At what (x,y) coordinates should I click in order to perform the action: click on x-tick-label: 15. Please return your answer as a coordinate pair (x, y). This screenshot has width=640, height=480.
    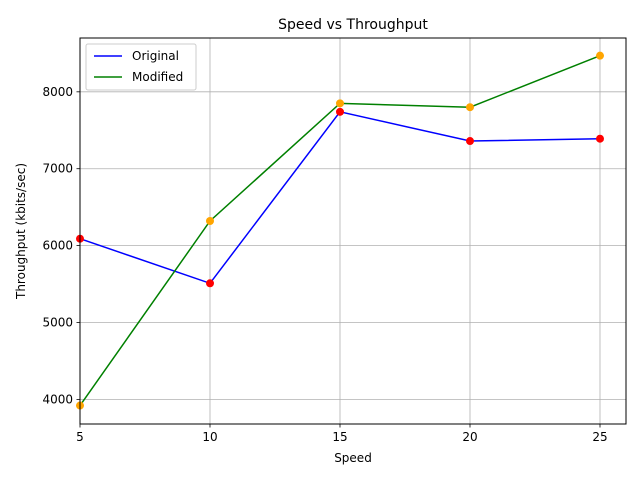
    Looking at the image, I should click on (339, 437).